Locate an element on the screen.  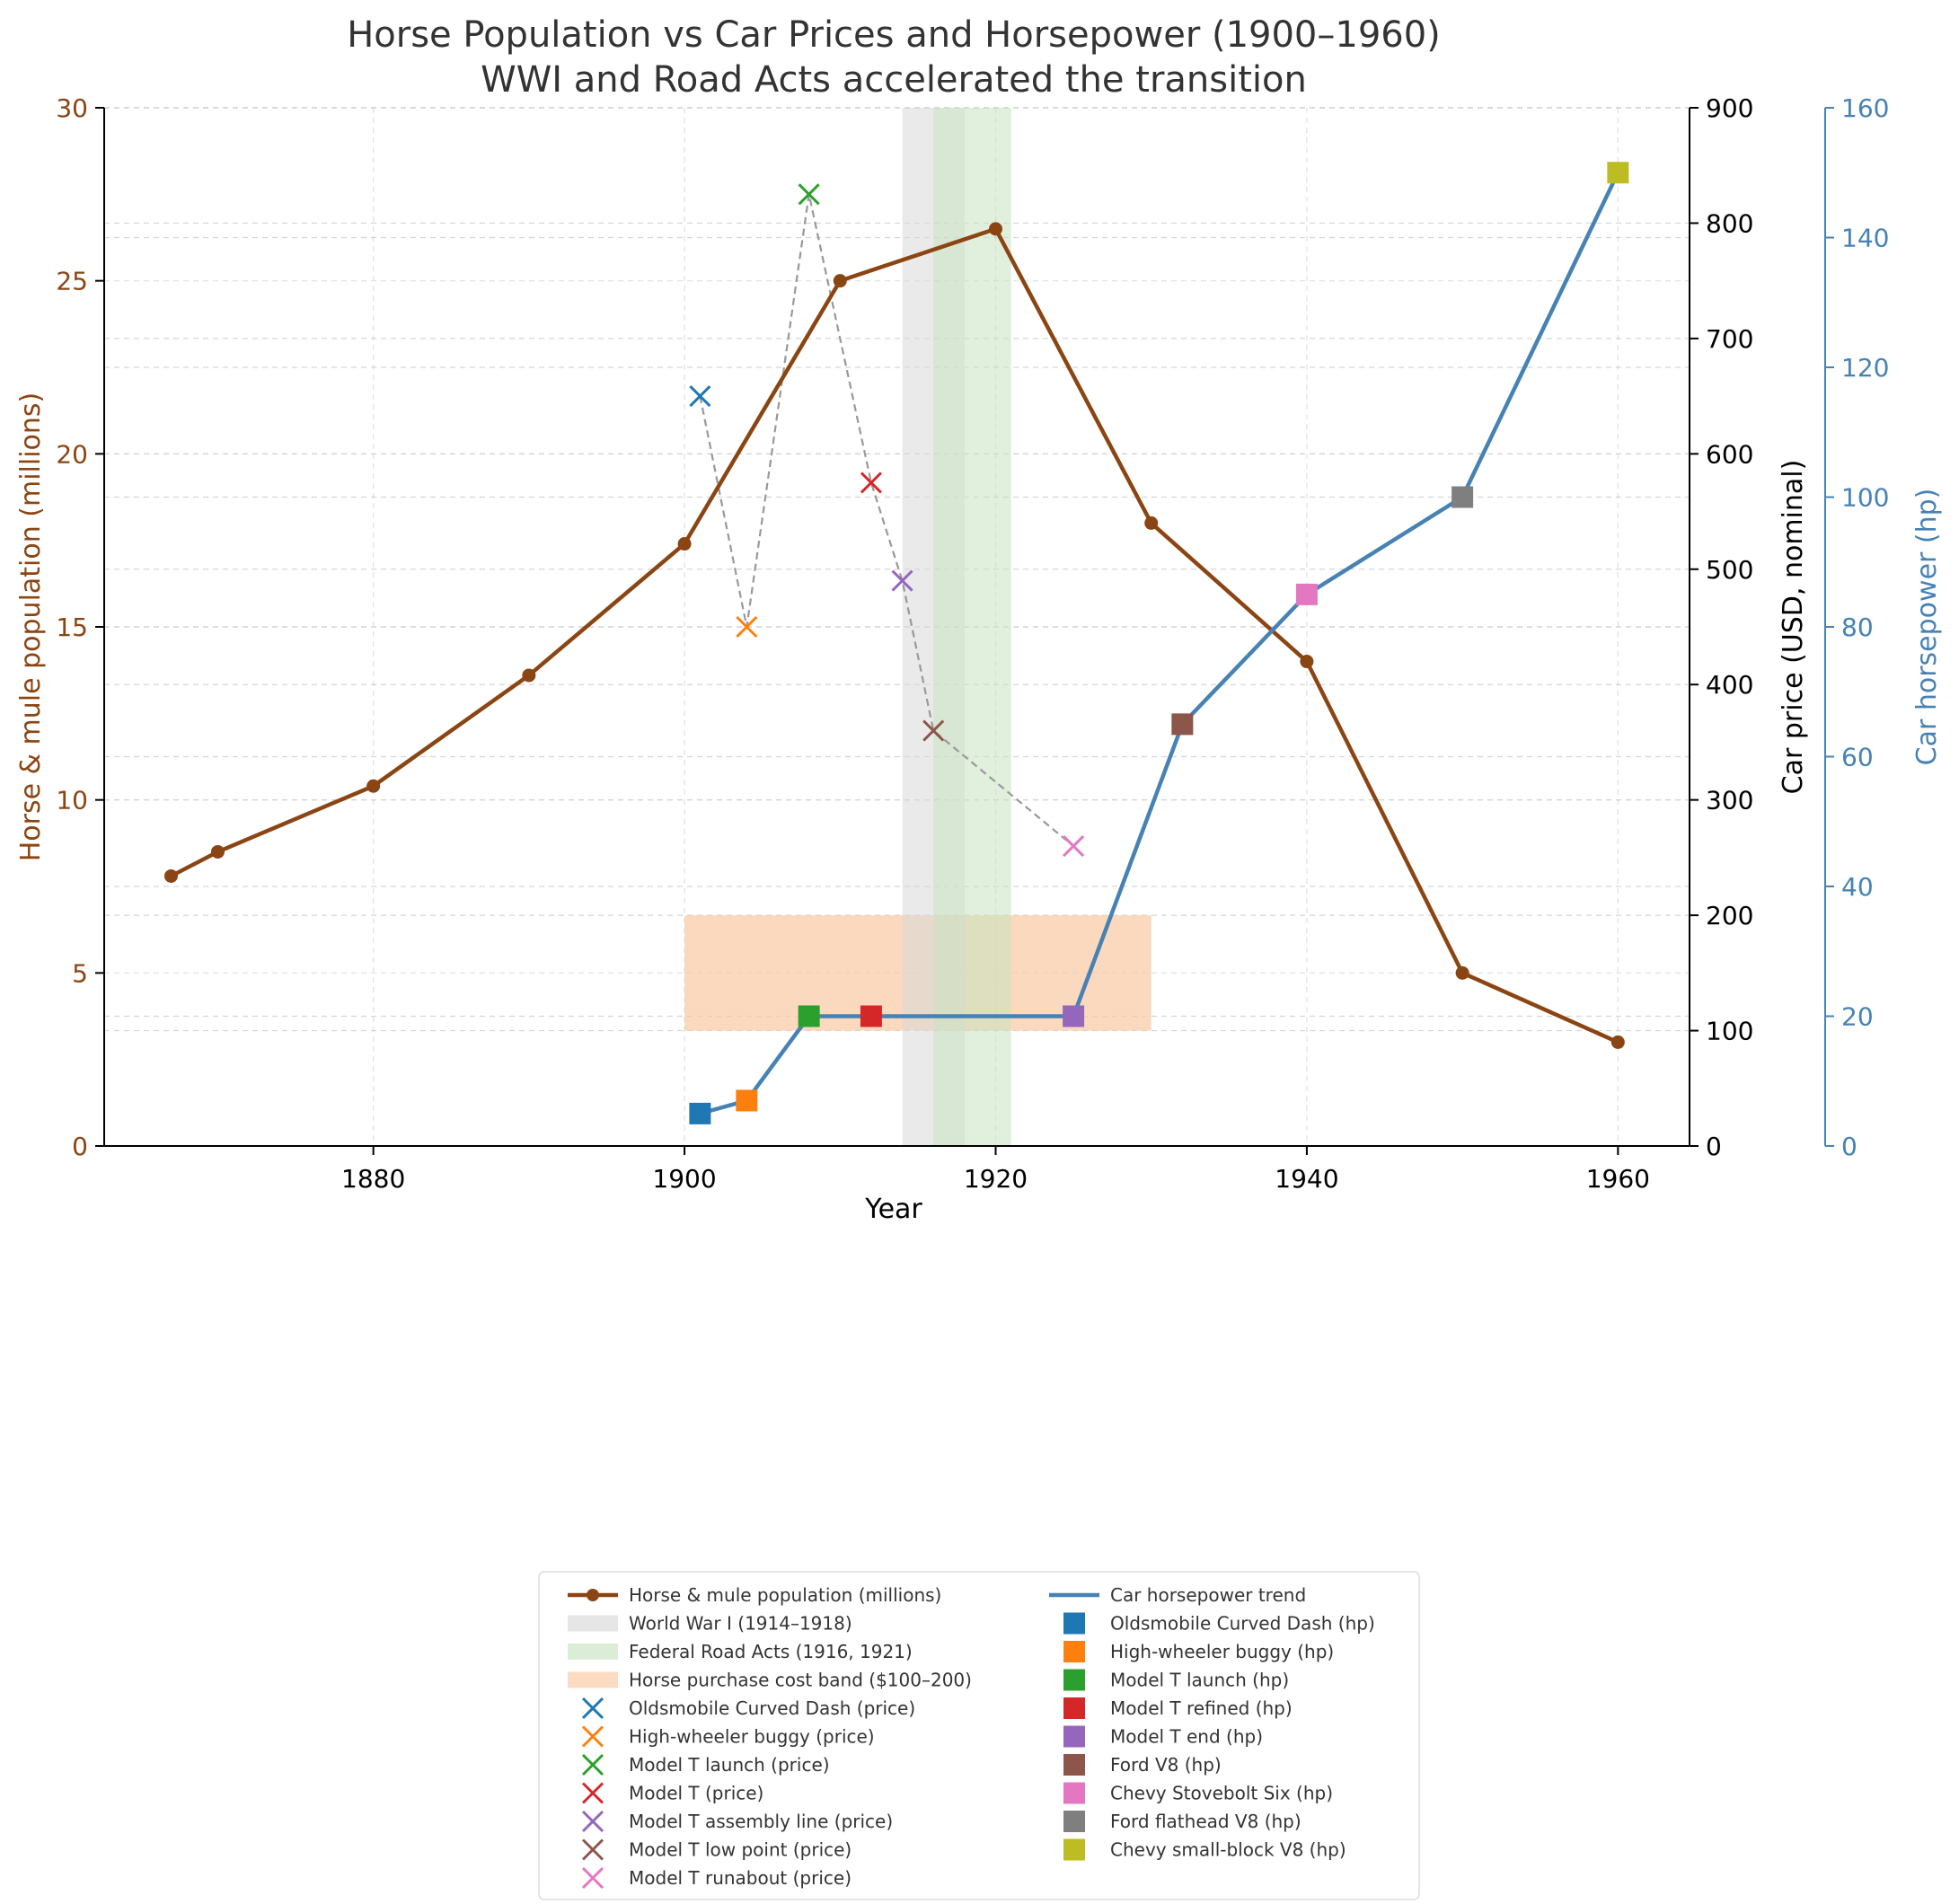
y-tick-label-price: 100 is located at coordinates (1729, 1032).